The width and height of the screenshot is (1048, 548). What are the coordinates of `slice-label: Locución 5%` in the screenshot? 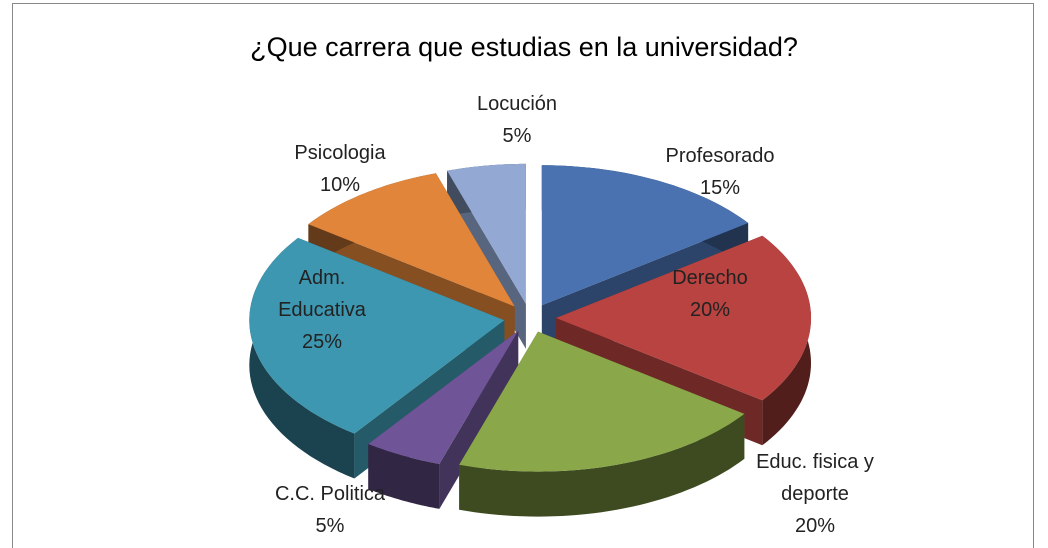 It's located at (517, 120).